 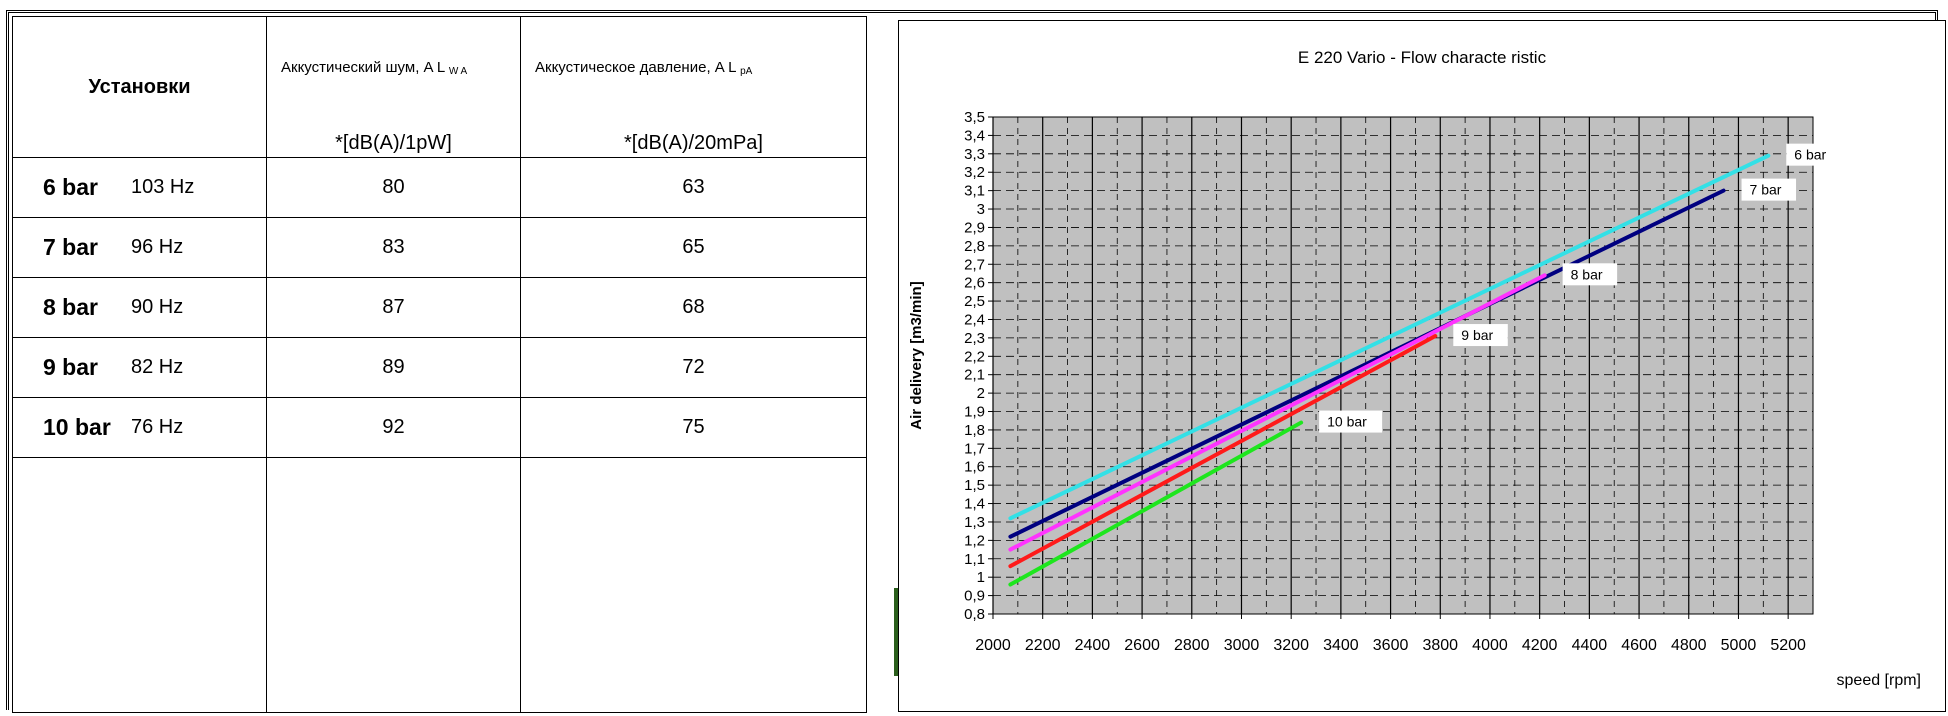 I want to click on setting-cell: 9 bar 82 Hz, so click(x=139, y=367).